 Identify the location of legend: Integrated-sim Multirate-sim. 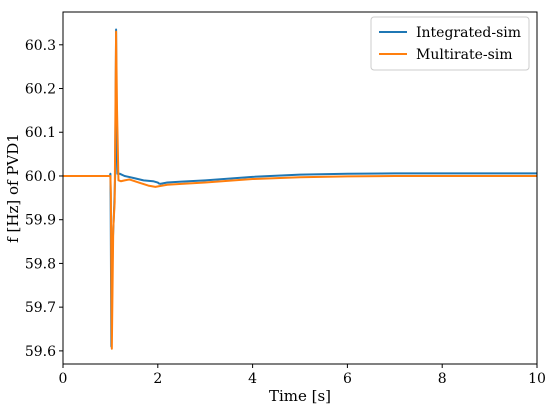
(450, 43).